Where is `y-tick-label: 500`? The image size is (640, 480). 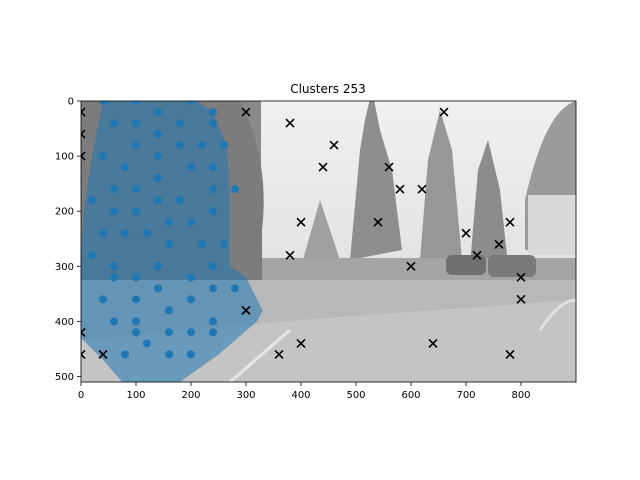
y-tick-label: 500 is located at coordinates (64, 377).